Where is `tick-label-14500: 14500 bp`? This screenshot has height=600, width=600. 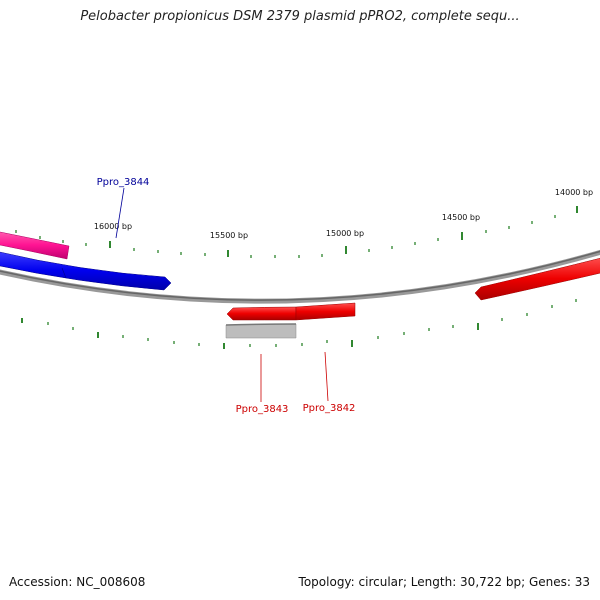 tick-label-14500: 14500 bp is located at coordinates (461, 217).